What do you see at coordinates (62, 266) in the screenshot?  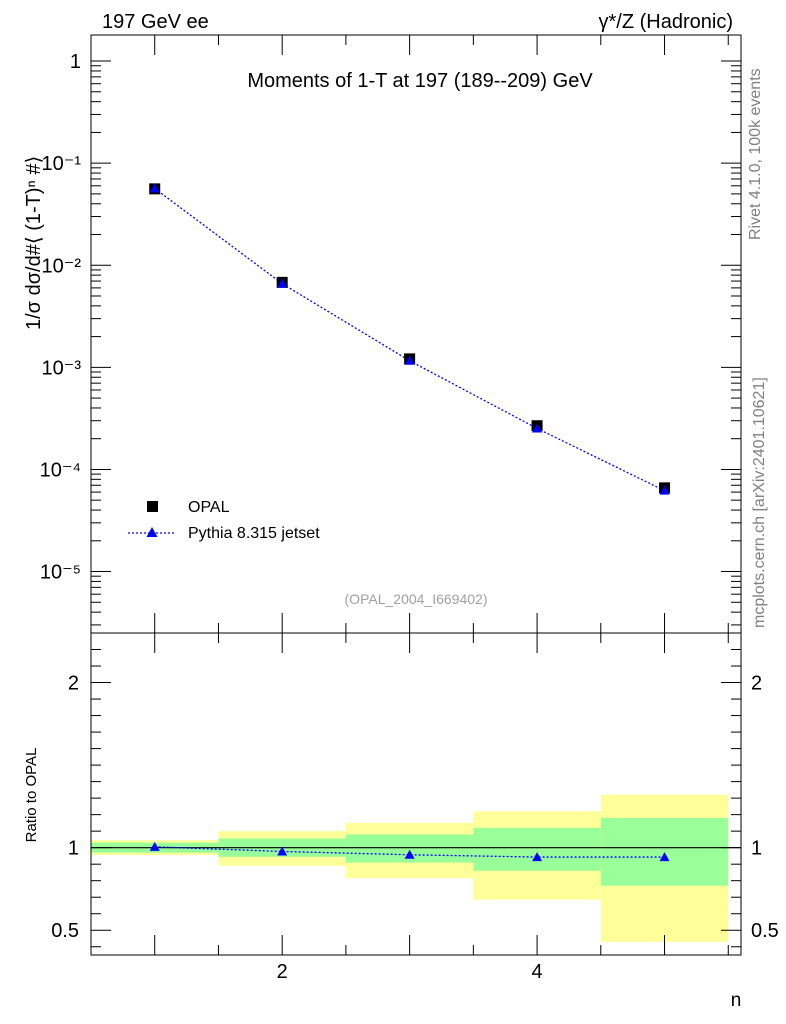 I see `main-y-tick-label: 10⁻²` at bounding box center [62, 266].